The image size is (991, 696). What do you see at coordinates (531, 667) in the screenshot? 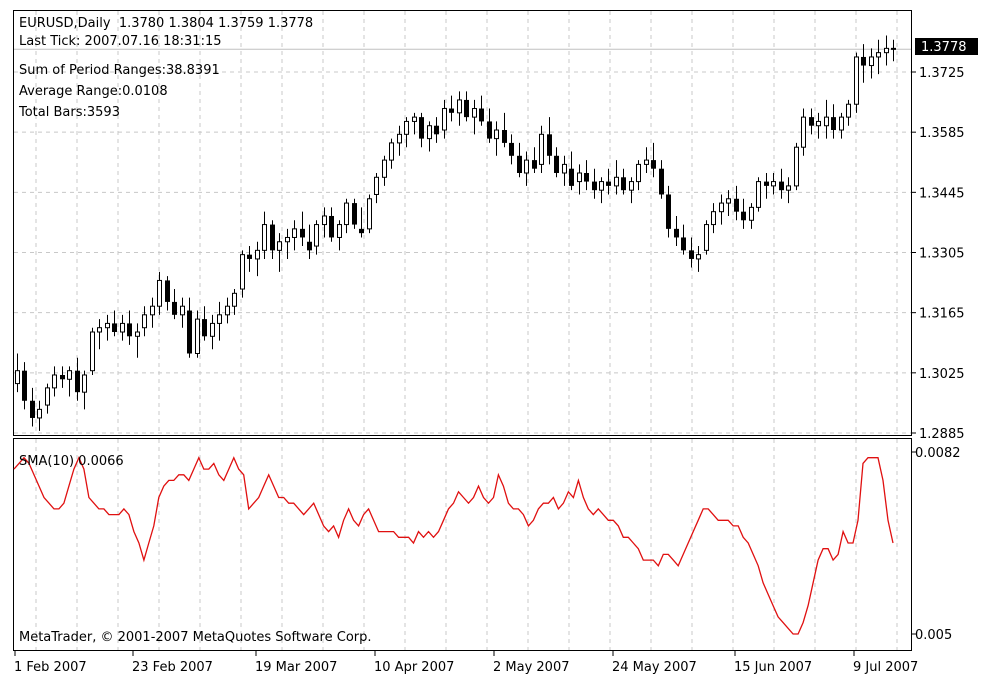
I see `time-tick-label: 2 May 2007` at bounding box center [531, 667].